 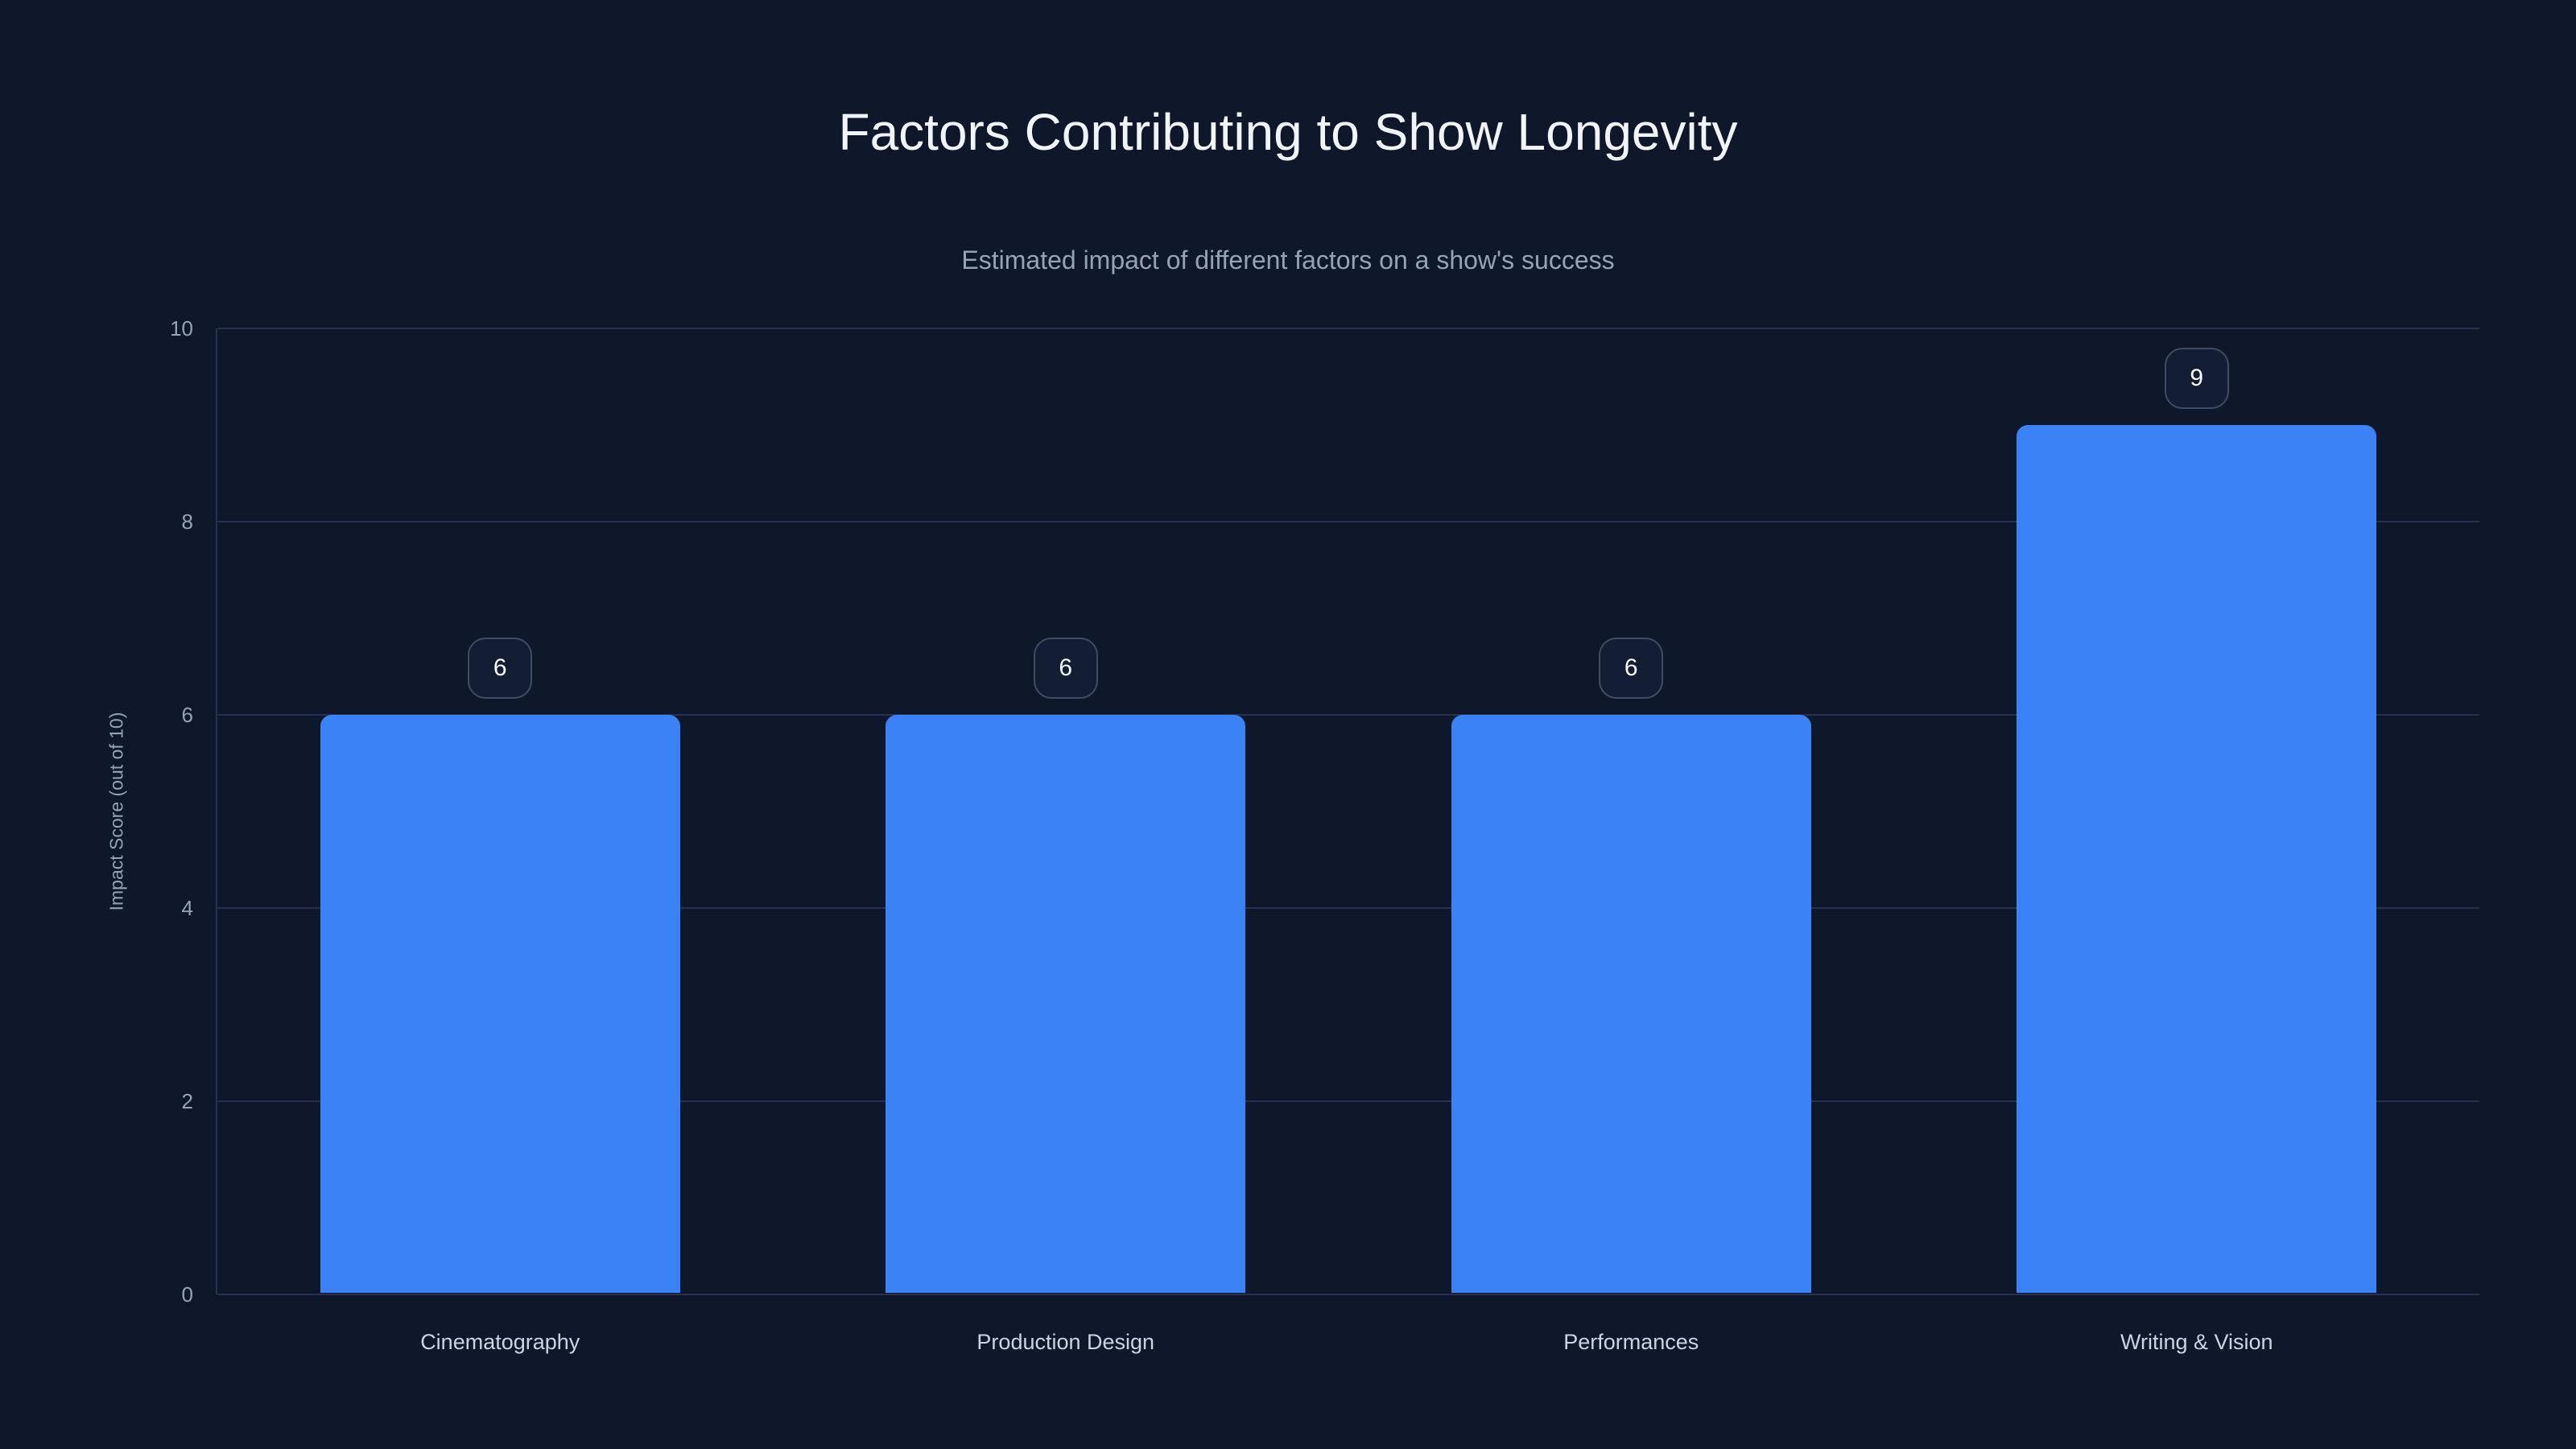 I want to click on x-tick-label: Cinematography, so click(x=500, y=1342).